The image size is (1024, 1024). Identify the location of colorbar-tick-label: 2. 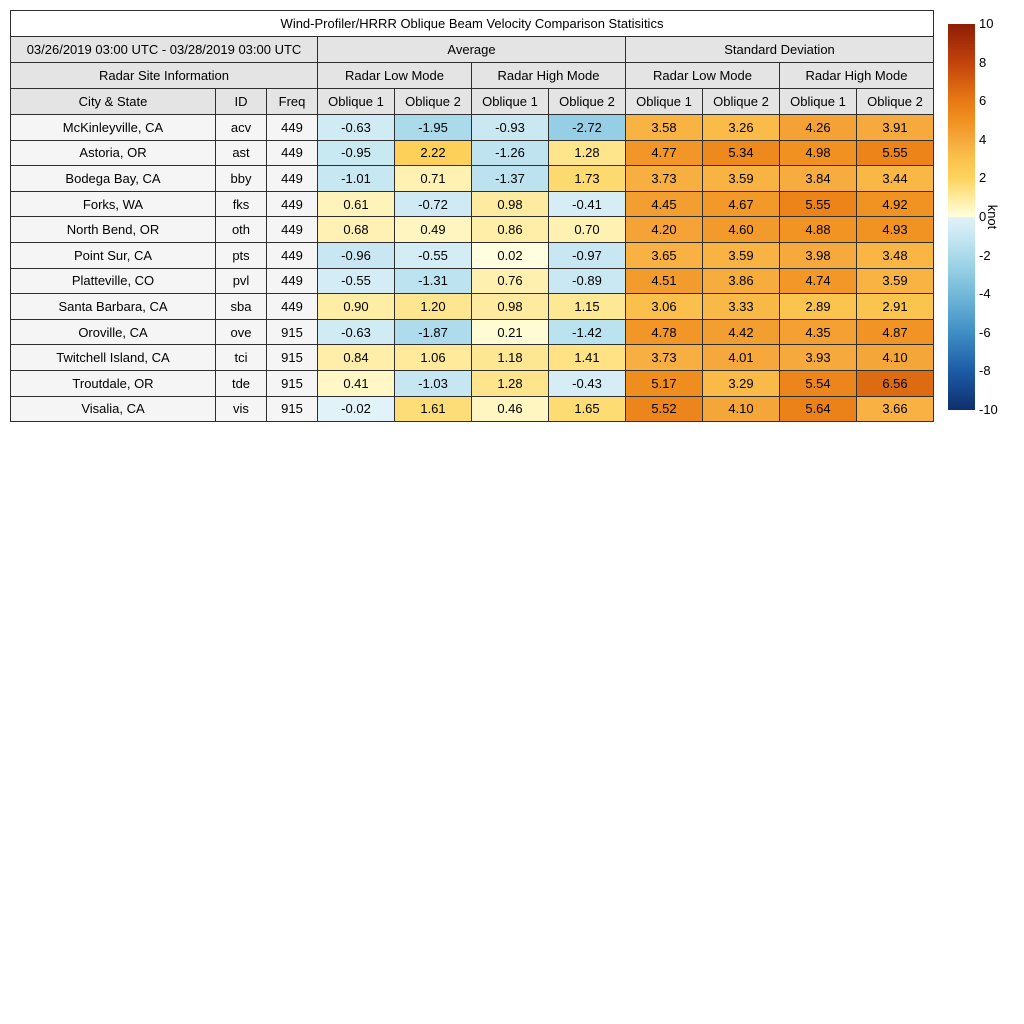
(983, 178).